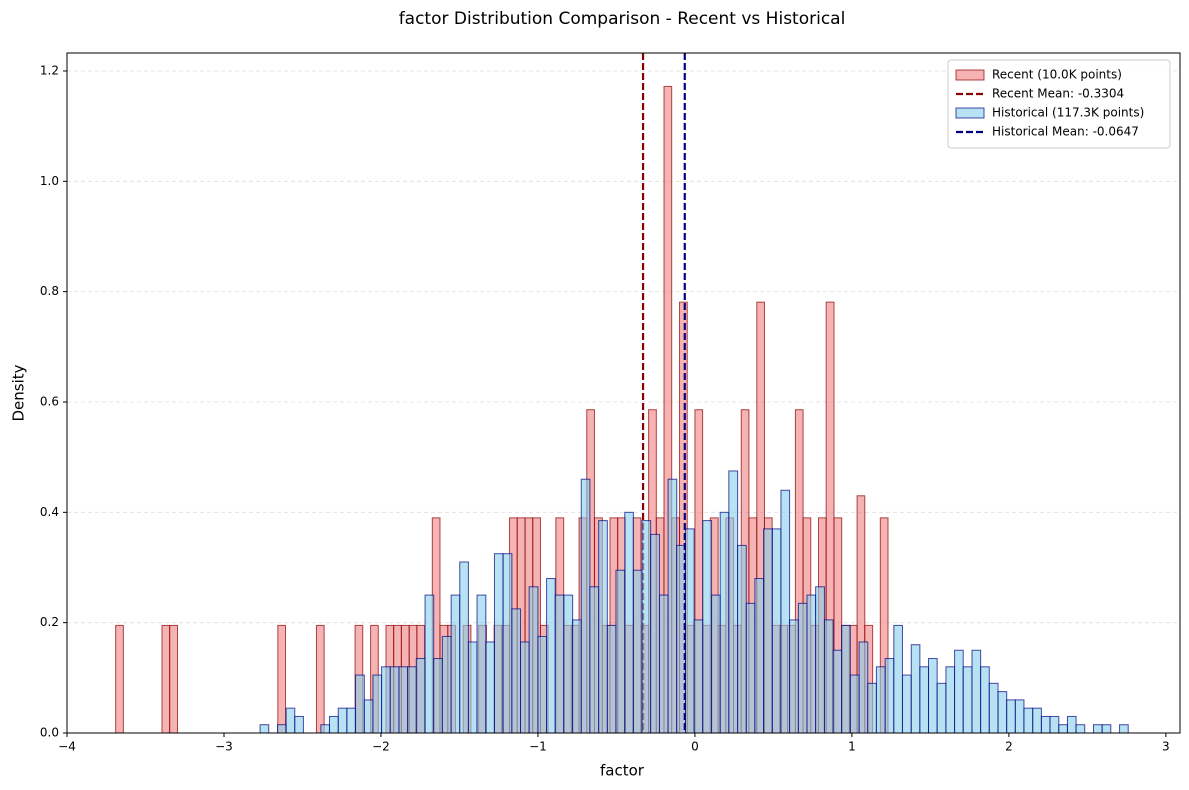  Describe the element at coordinates (852, 747) in the screenshot. I see `x-tick-label: 1` at that location.